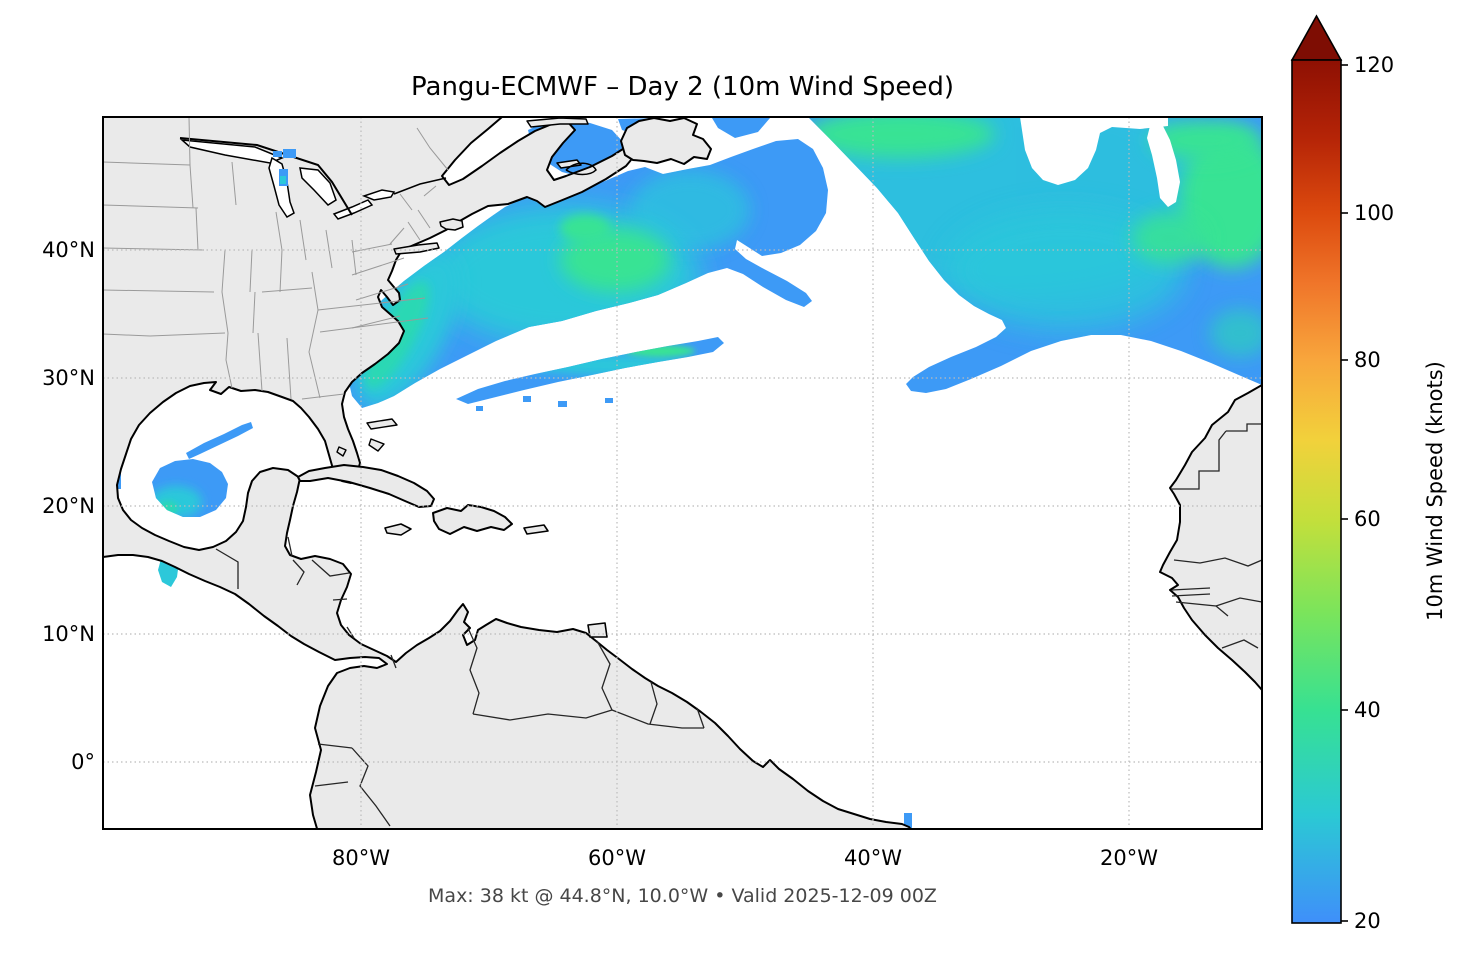 The width and height of the screenshot is (1466, 969). I want to click on bras-dor-curl, so click(581, 169).